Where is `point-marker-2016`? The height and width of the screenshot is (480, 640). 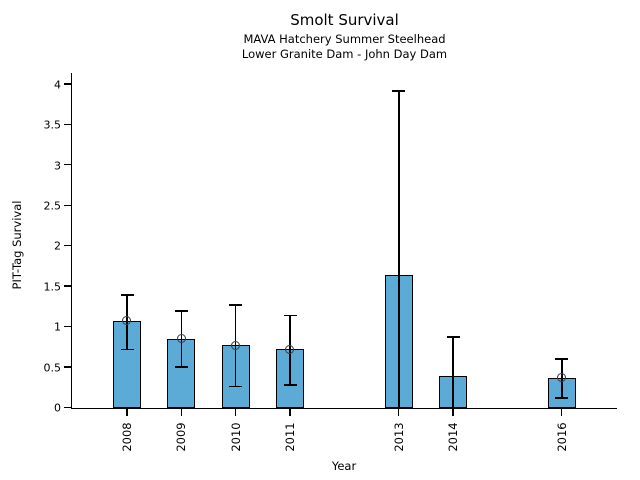 point-marker-2016 is located at coordinates (562, 377).